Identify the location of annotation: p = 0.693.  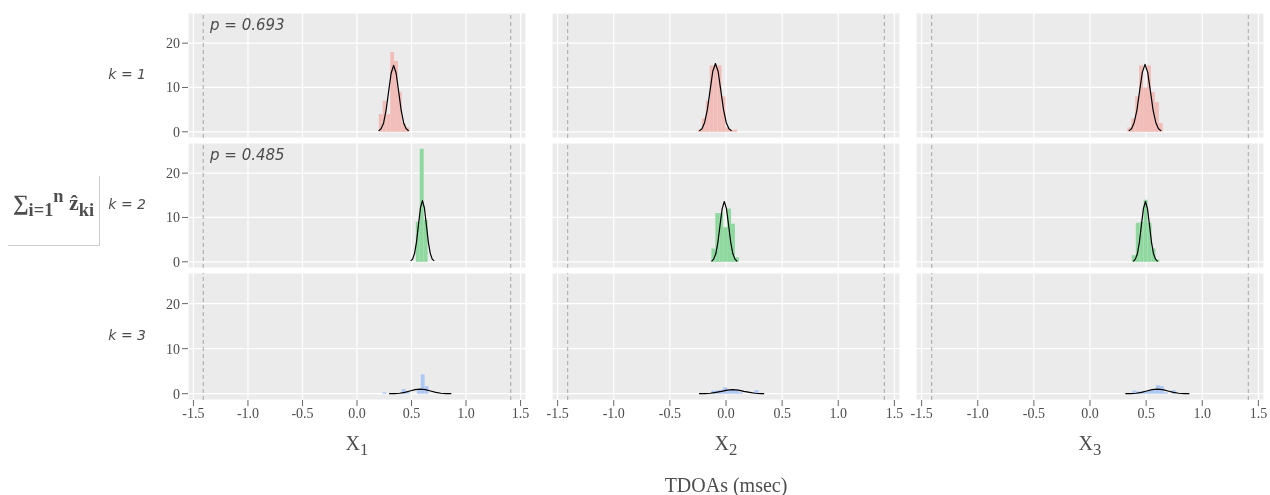
(247, 25).